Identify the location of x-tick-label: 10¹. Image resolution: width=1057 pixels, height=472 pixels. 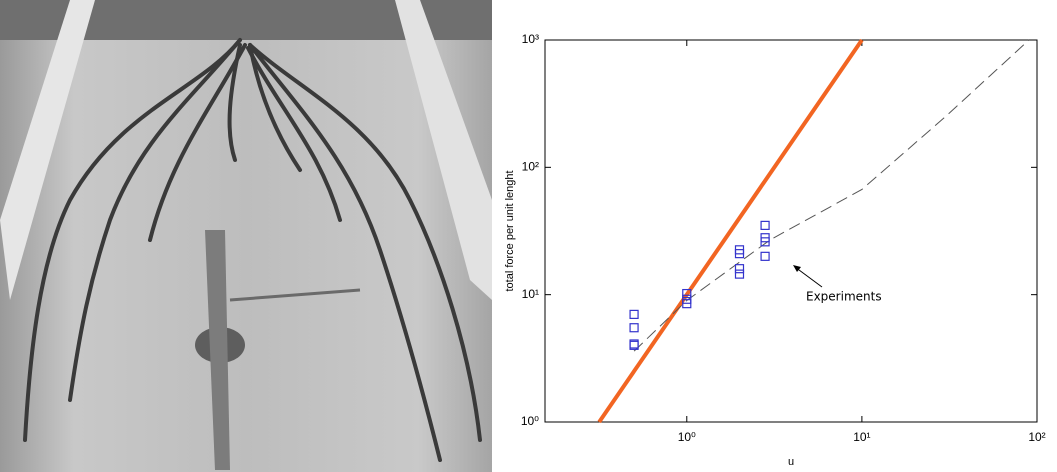
(861, 437).